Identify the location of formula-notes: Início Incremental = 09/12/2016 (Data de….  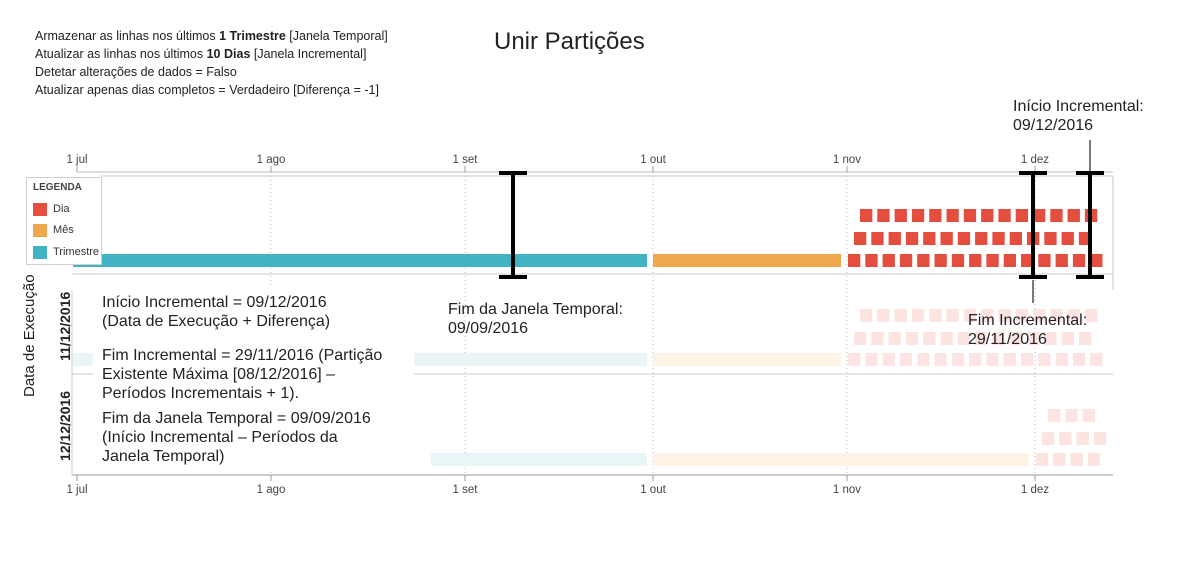
(253, 378).